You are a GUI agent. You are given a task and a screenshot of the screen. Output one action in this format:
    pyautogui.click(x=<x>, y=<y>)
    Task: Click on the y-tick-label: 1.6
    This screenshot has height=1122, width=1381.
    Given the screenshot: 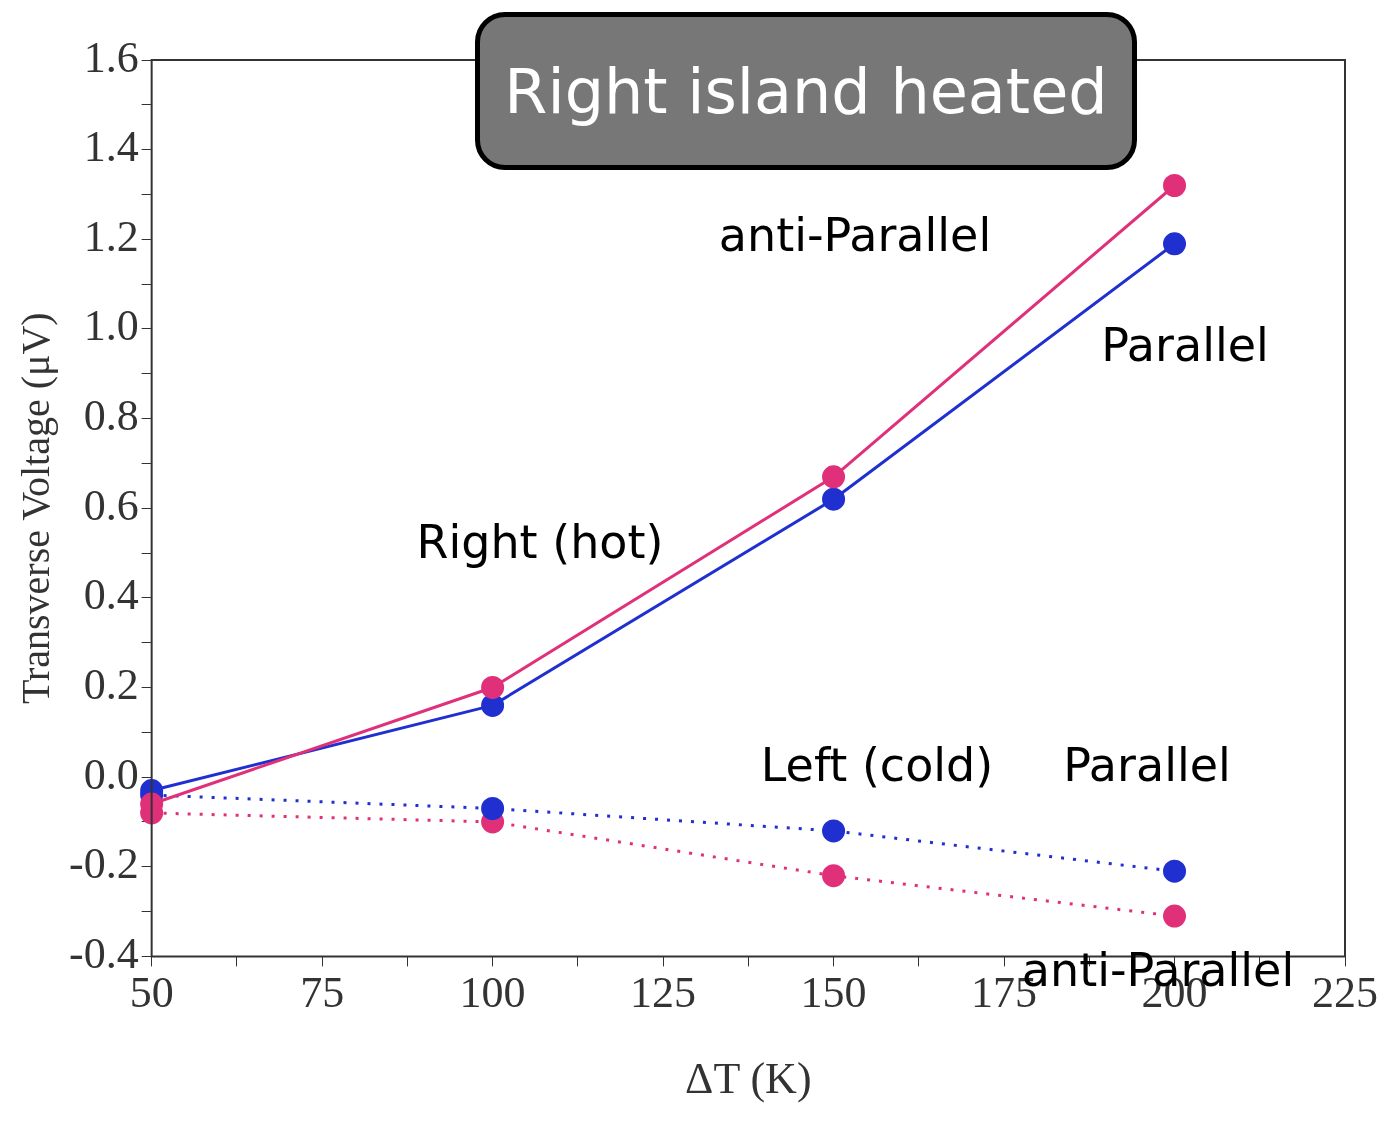 What is the action you would take?
    pyautogui.click(x=111, y=57)
    